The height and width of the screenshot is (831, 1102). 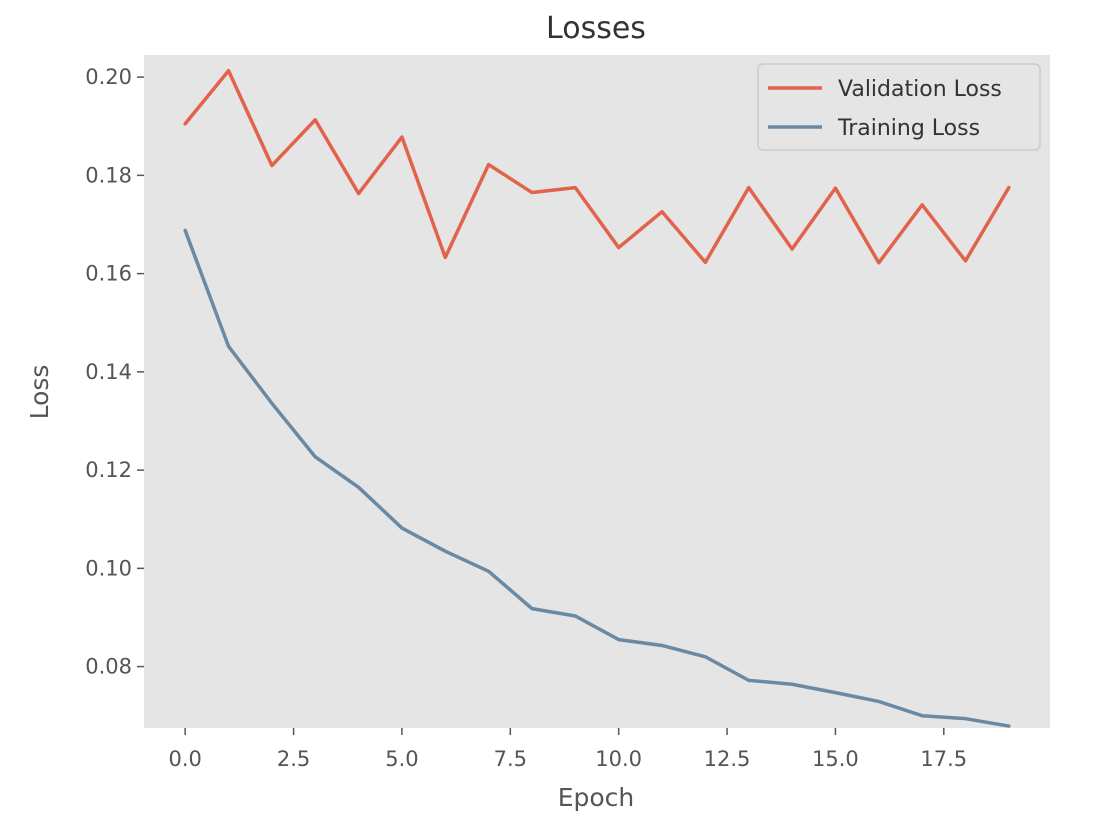 I want to click on x-tick-label: 12.5, so click(x=727, y=759).